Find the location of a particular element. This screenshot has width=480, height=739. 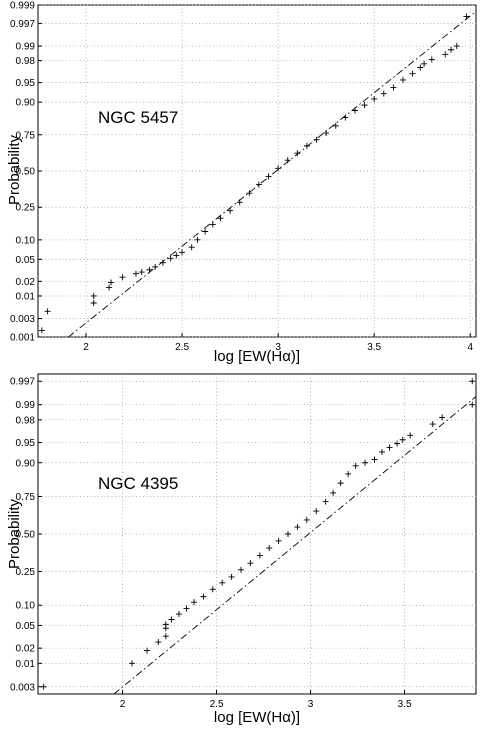

y-axis-label: Probability is located at coordinates (14, 533).